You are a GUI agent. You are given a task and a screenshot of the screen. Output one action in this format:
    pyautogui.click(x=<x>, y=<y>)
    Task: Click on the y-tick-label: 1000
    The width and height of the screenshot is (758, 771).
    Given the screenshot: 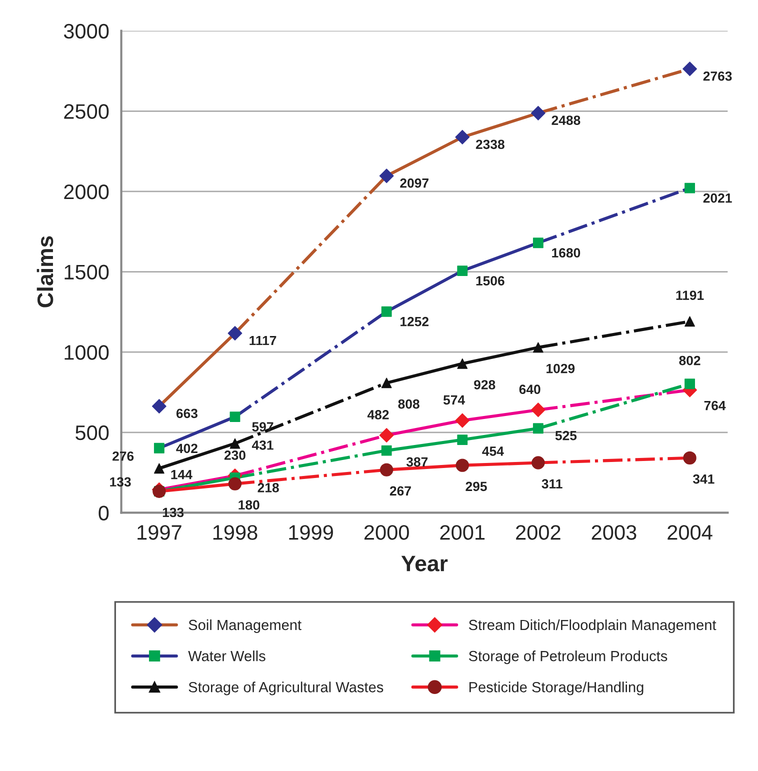 What is the action you would take?
    pyautogui.click(x=86, y=352)
    